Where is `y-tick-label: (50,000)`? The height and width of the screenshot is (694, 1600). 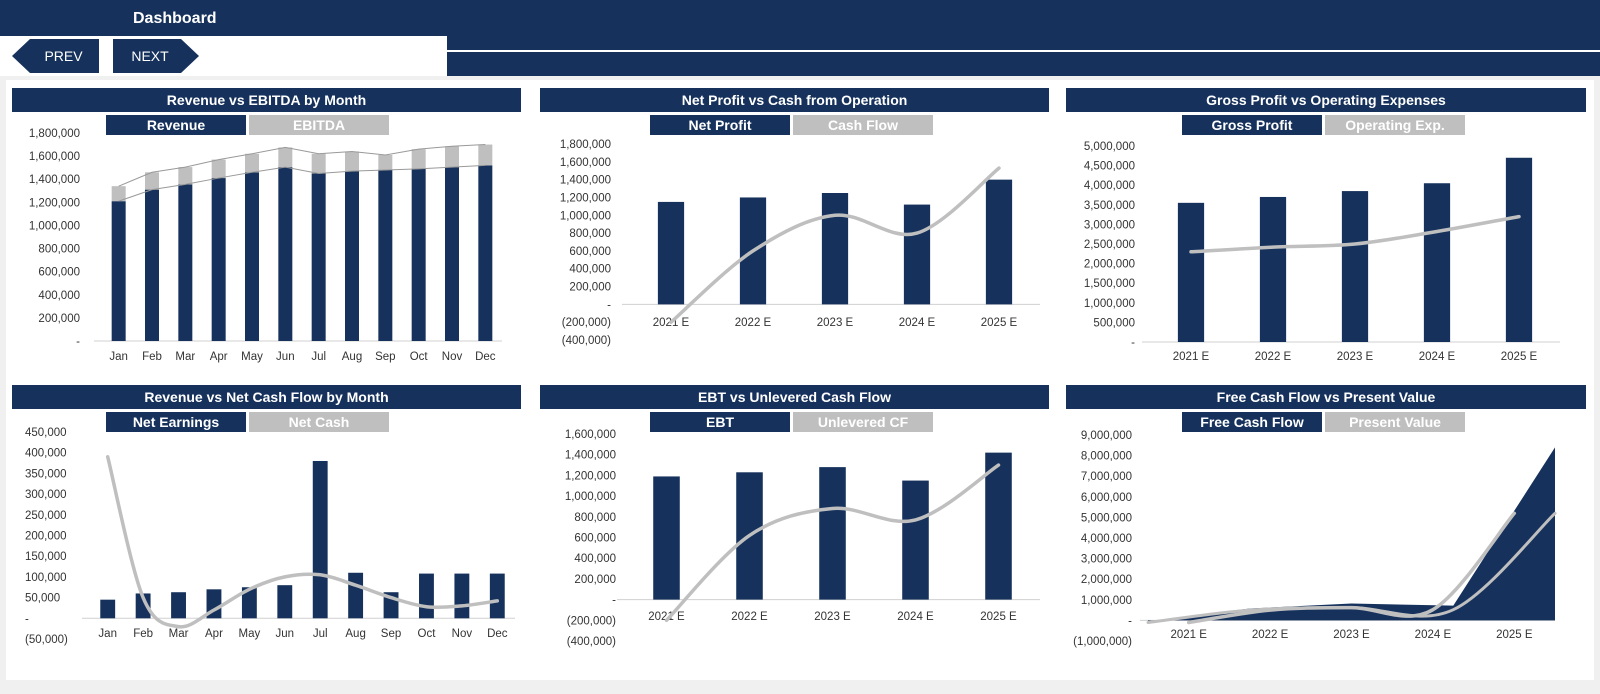 y-tick-label: (50,000) is located at coordinates (46, 640).